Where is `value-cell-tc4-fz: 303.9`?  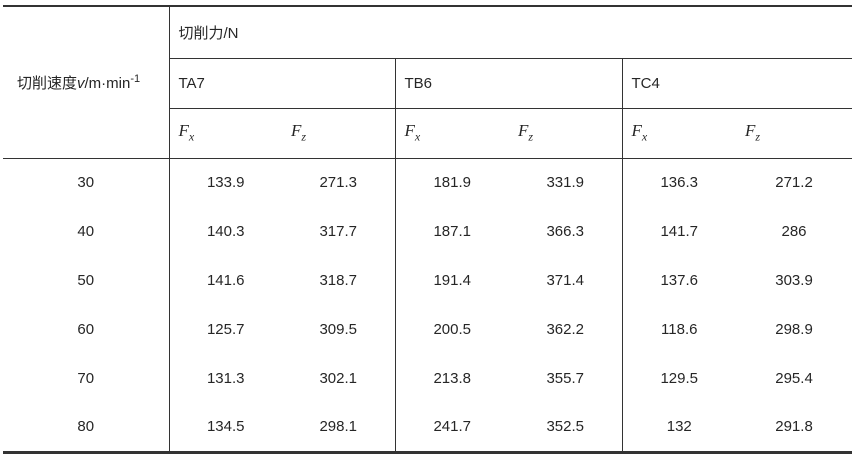
value-cell-tc4-fz: 303.9 is located at coordinates (794, 280).